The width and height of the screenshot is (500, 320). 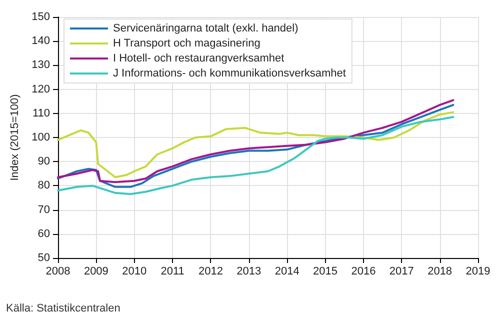 What do you see at coordinates (41, 17) in the screenshot?
I see `y-tick-label: 150` at bounding box center [41, 17].